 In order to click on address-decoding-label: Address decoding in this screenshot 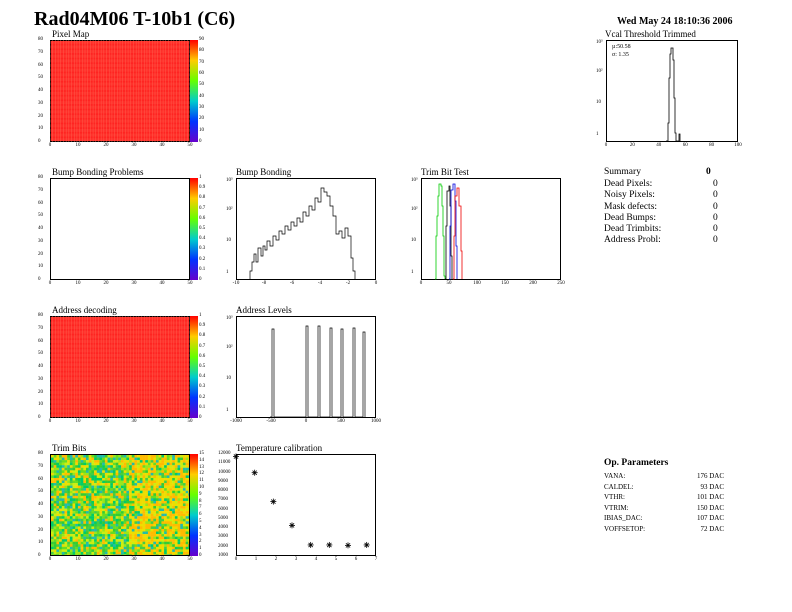, I will do `click(84, 310)`.